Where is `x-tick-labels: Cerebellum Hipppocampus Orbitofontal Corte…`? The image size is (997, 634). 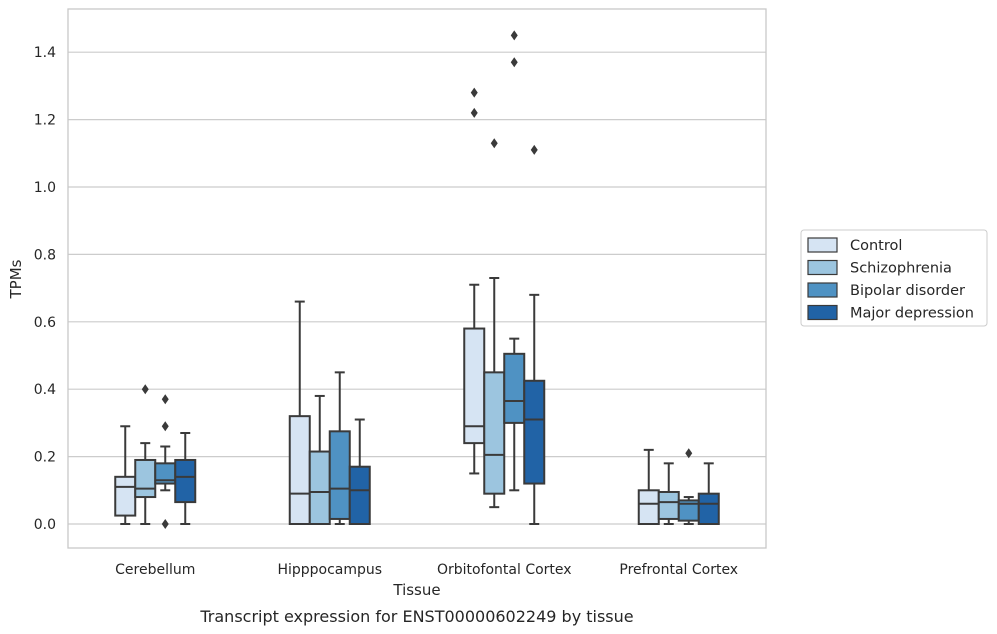
x-tick-labels: Cerebellum Hipppocampus Orbitofontal Corte… is located at coordinates (426, 570).